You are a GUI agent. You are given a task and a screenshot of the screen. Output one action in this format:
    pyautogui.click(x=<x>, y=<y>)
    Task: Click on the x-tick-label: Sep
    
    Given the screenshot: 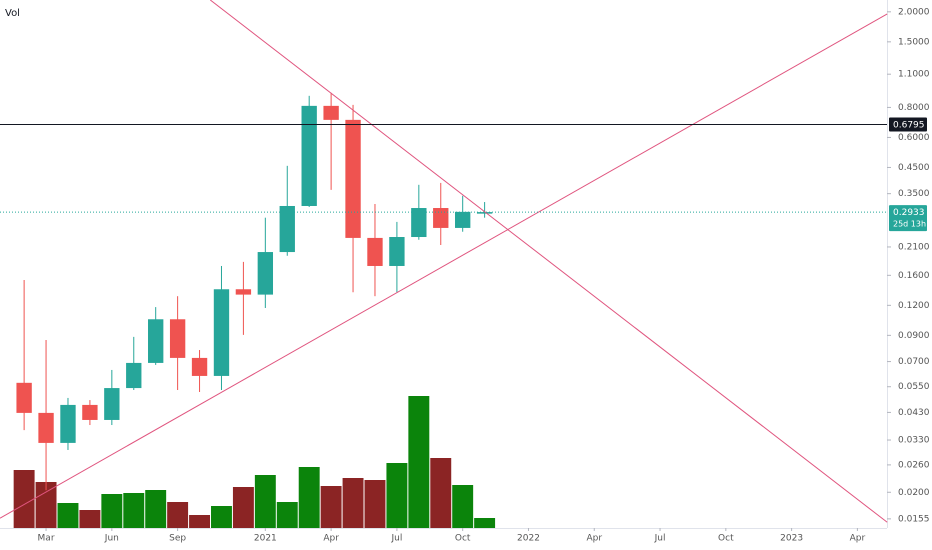 What is the action you would take?
    pyautogui.click(x=177, y=539)
    